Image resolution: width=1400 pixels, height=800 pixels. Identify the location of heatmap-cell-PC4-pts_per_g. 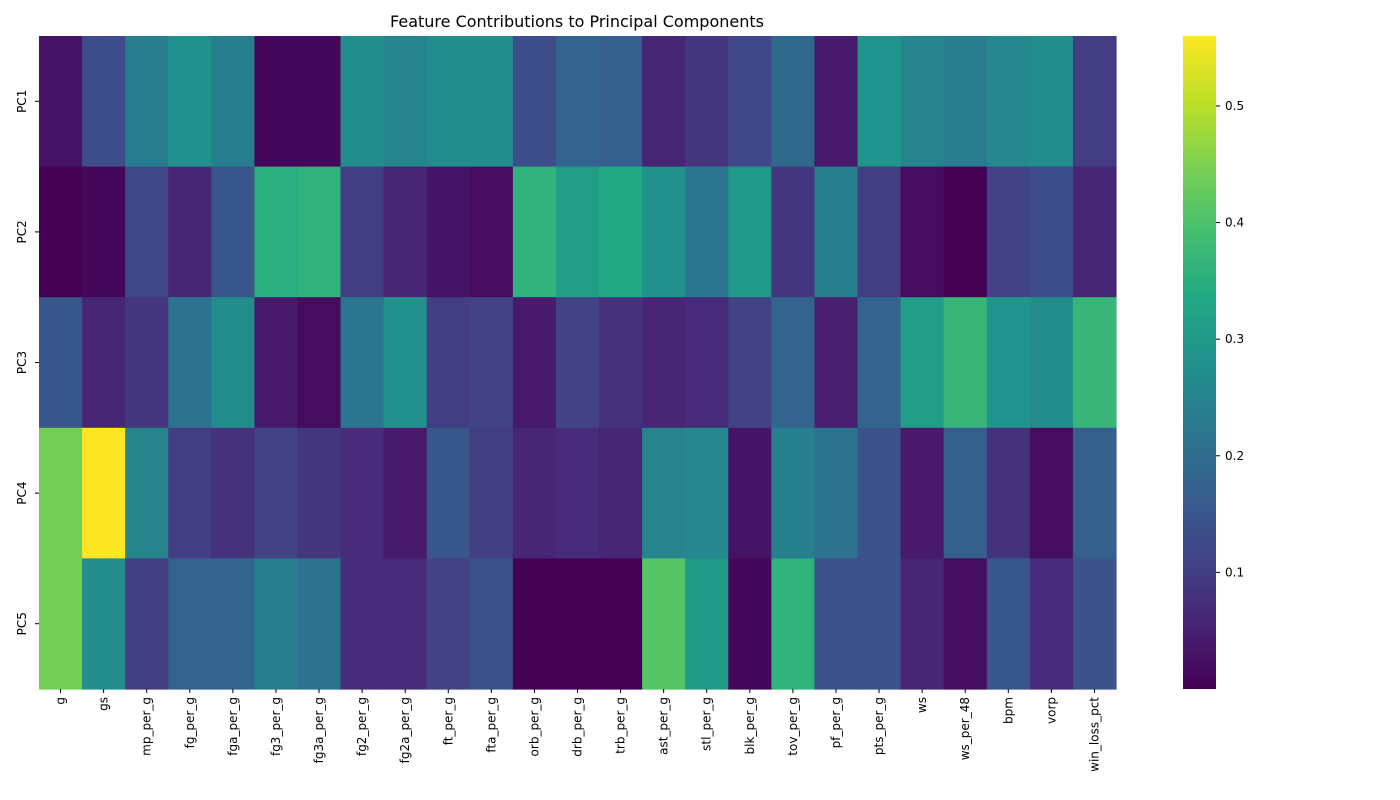
(879, 493).